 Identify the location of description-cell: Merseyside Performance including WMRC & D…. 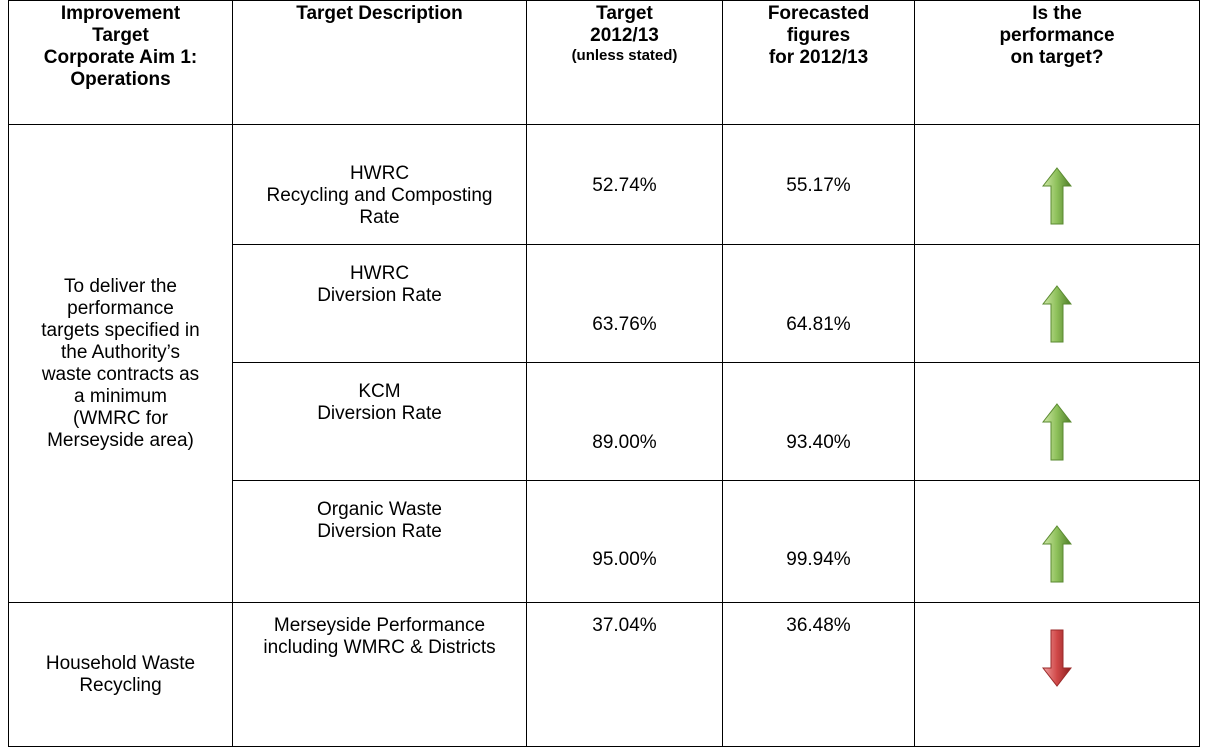
(379, 674).